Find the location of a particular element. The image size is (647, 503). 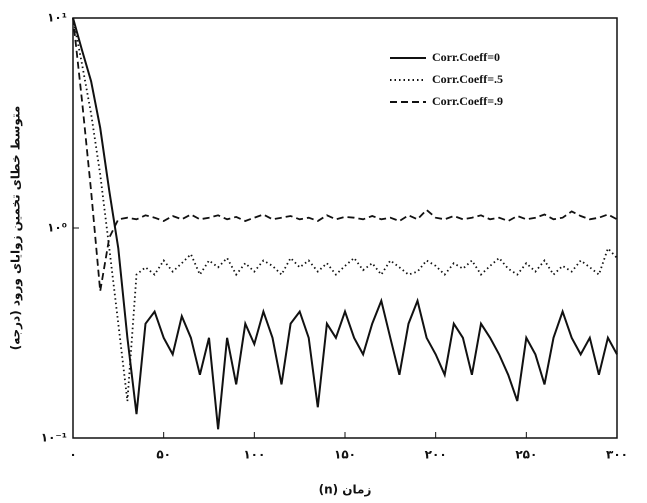

legend-label: Corr.Coeff=0 is located at coordinates (466, 57).